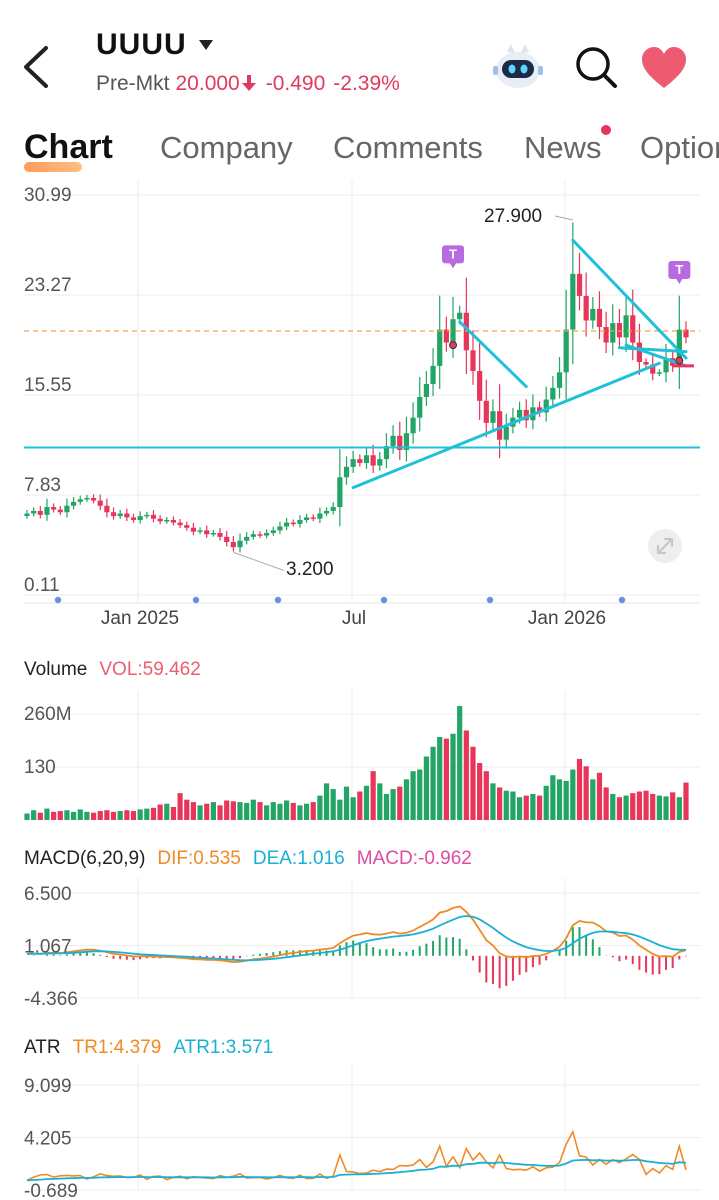 Image resolution: width=719 pixels, height=1200 pixels. I want to click on volume-chart: 260M 130, so click(359, 760).